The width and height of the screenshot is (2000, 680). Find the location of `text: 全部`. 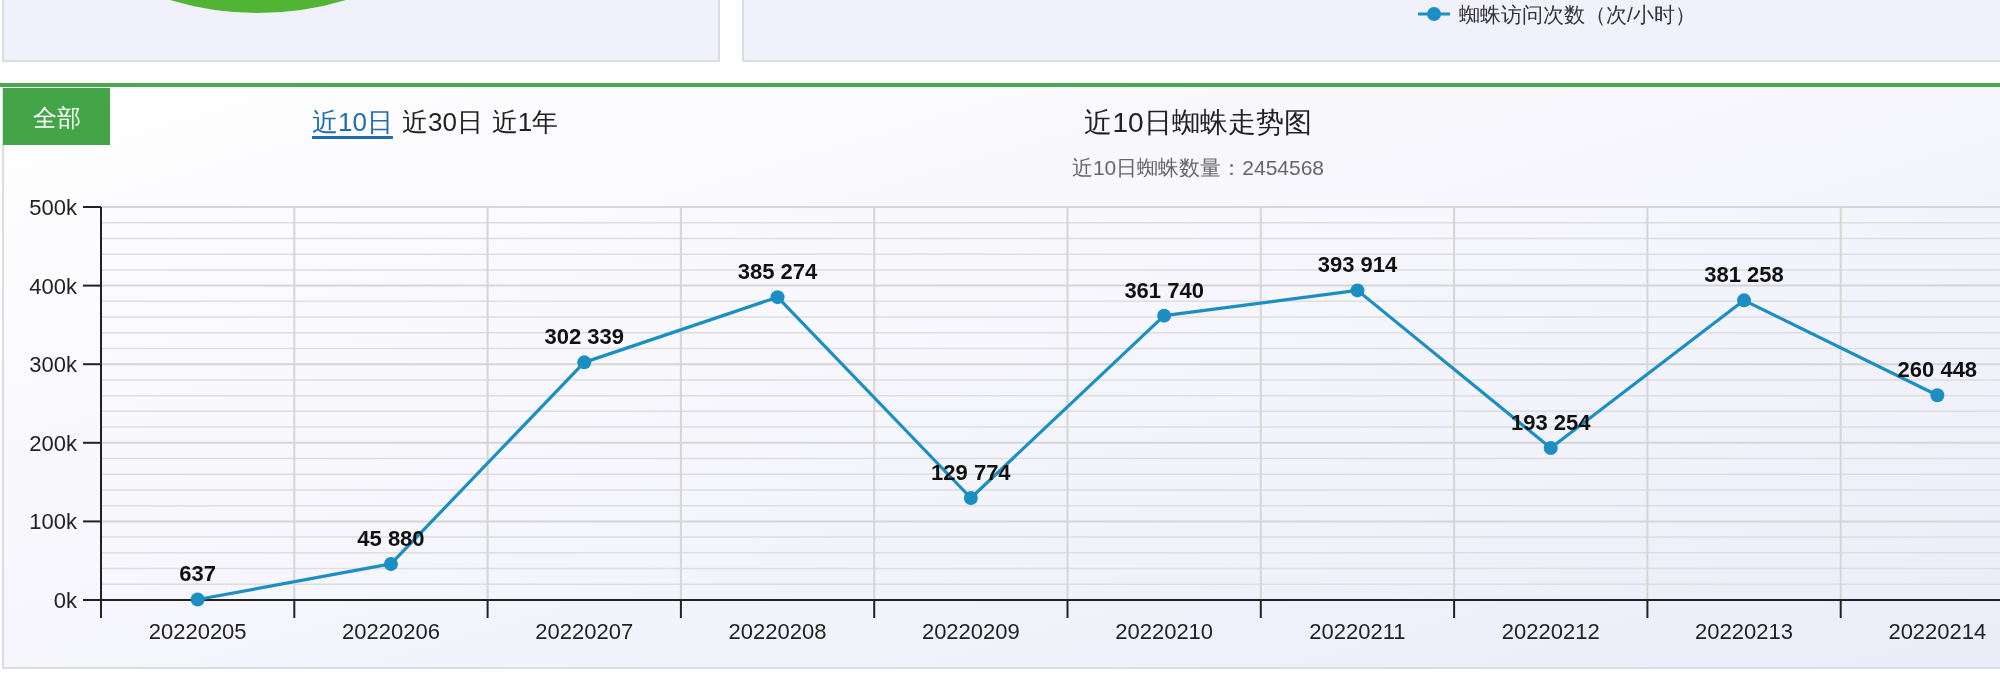

text: 全部 is located at coordinates (56, 116).